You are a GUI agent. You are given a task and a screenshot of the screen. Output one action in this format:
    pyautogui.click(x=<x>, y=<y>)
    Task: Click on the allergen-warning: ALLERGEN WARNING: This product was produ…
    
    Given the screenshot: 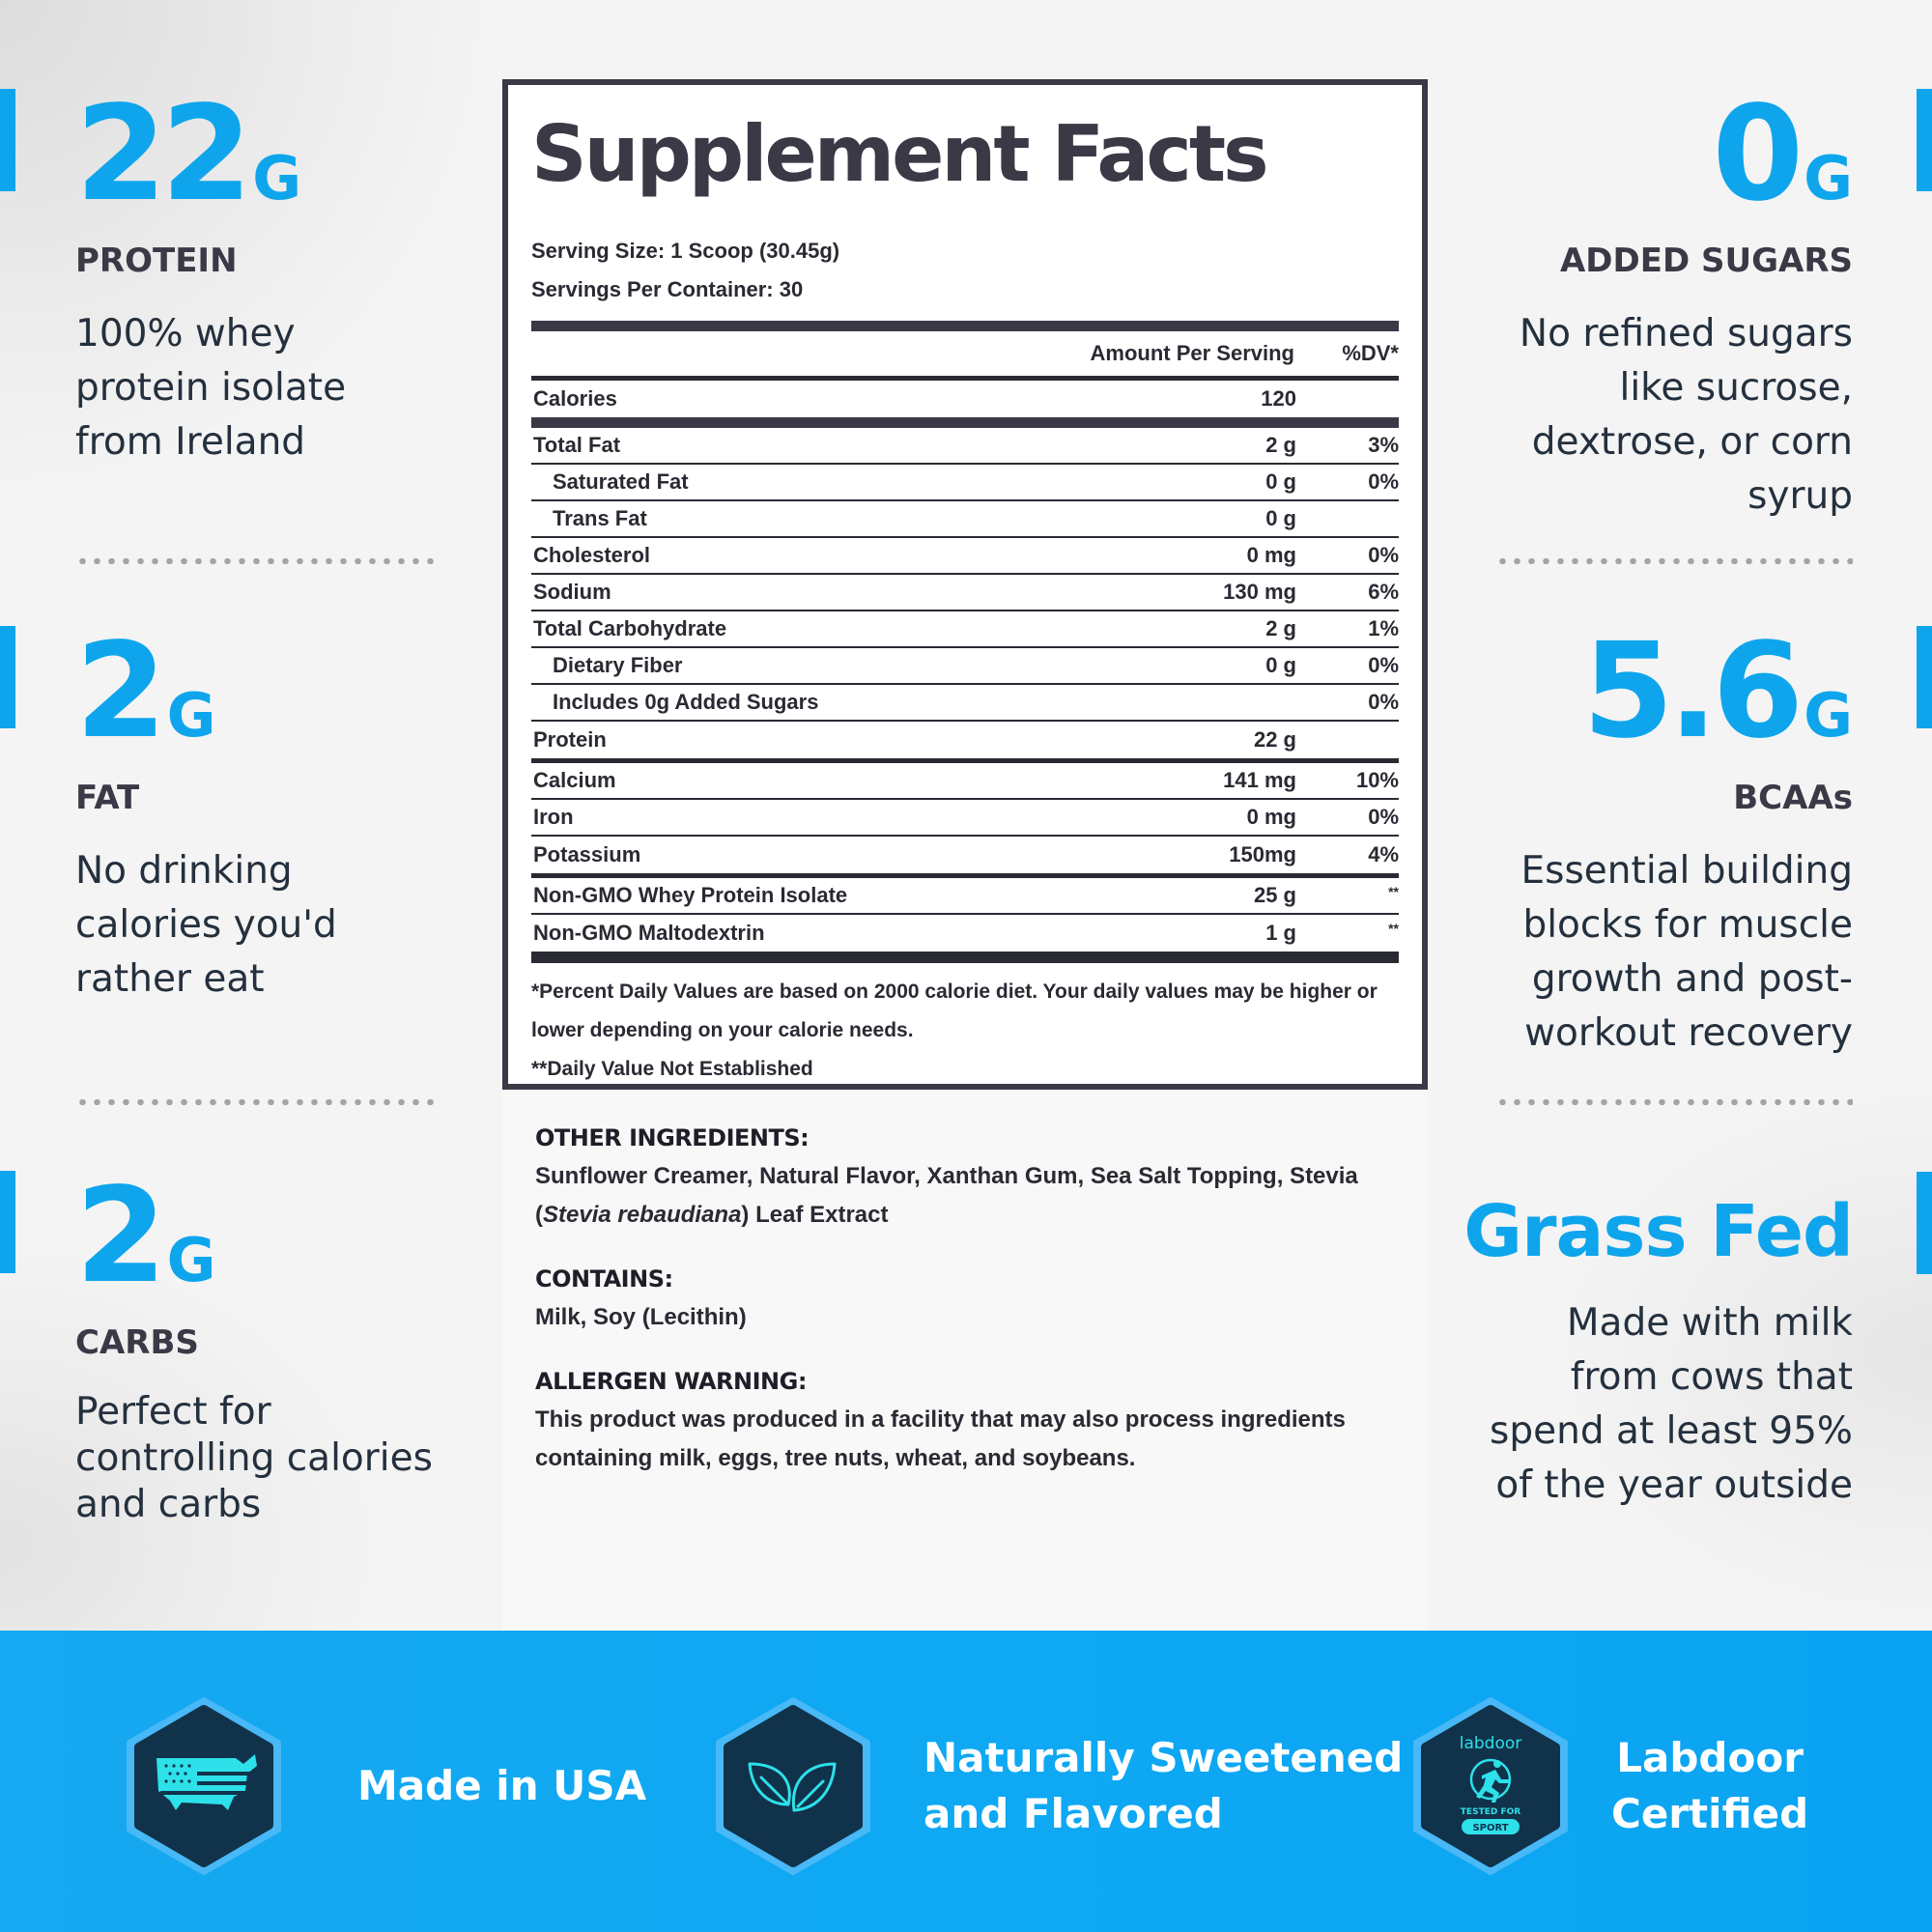 What is the action you would take?
    pyautogui.click(x=965, y=1420)
    